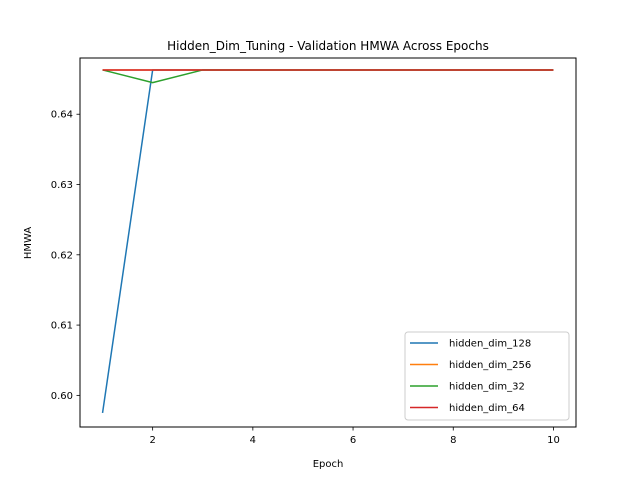  What do you see at coordinates (28, 243) in the screenshot?
I see `y-axis-label: HMWA` at bounding box center [28, 243].